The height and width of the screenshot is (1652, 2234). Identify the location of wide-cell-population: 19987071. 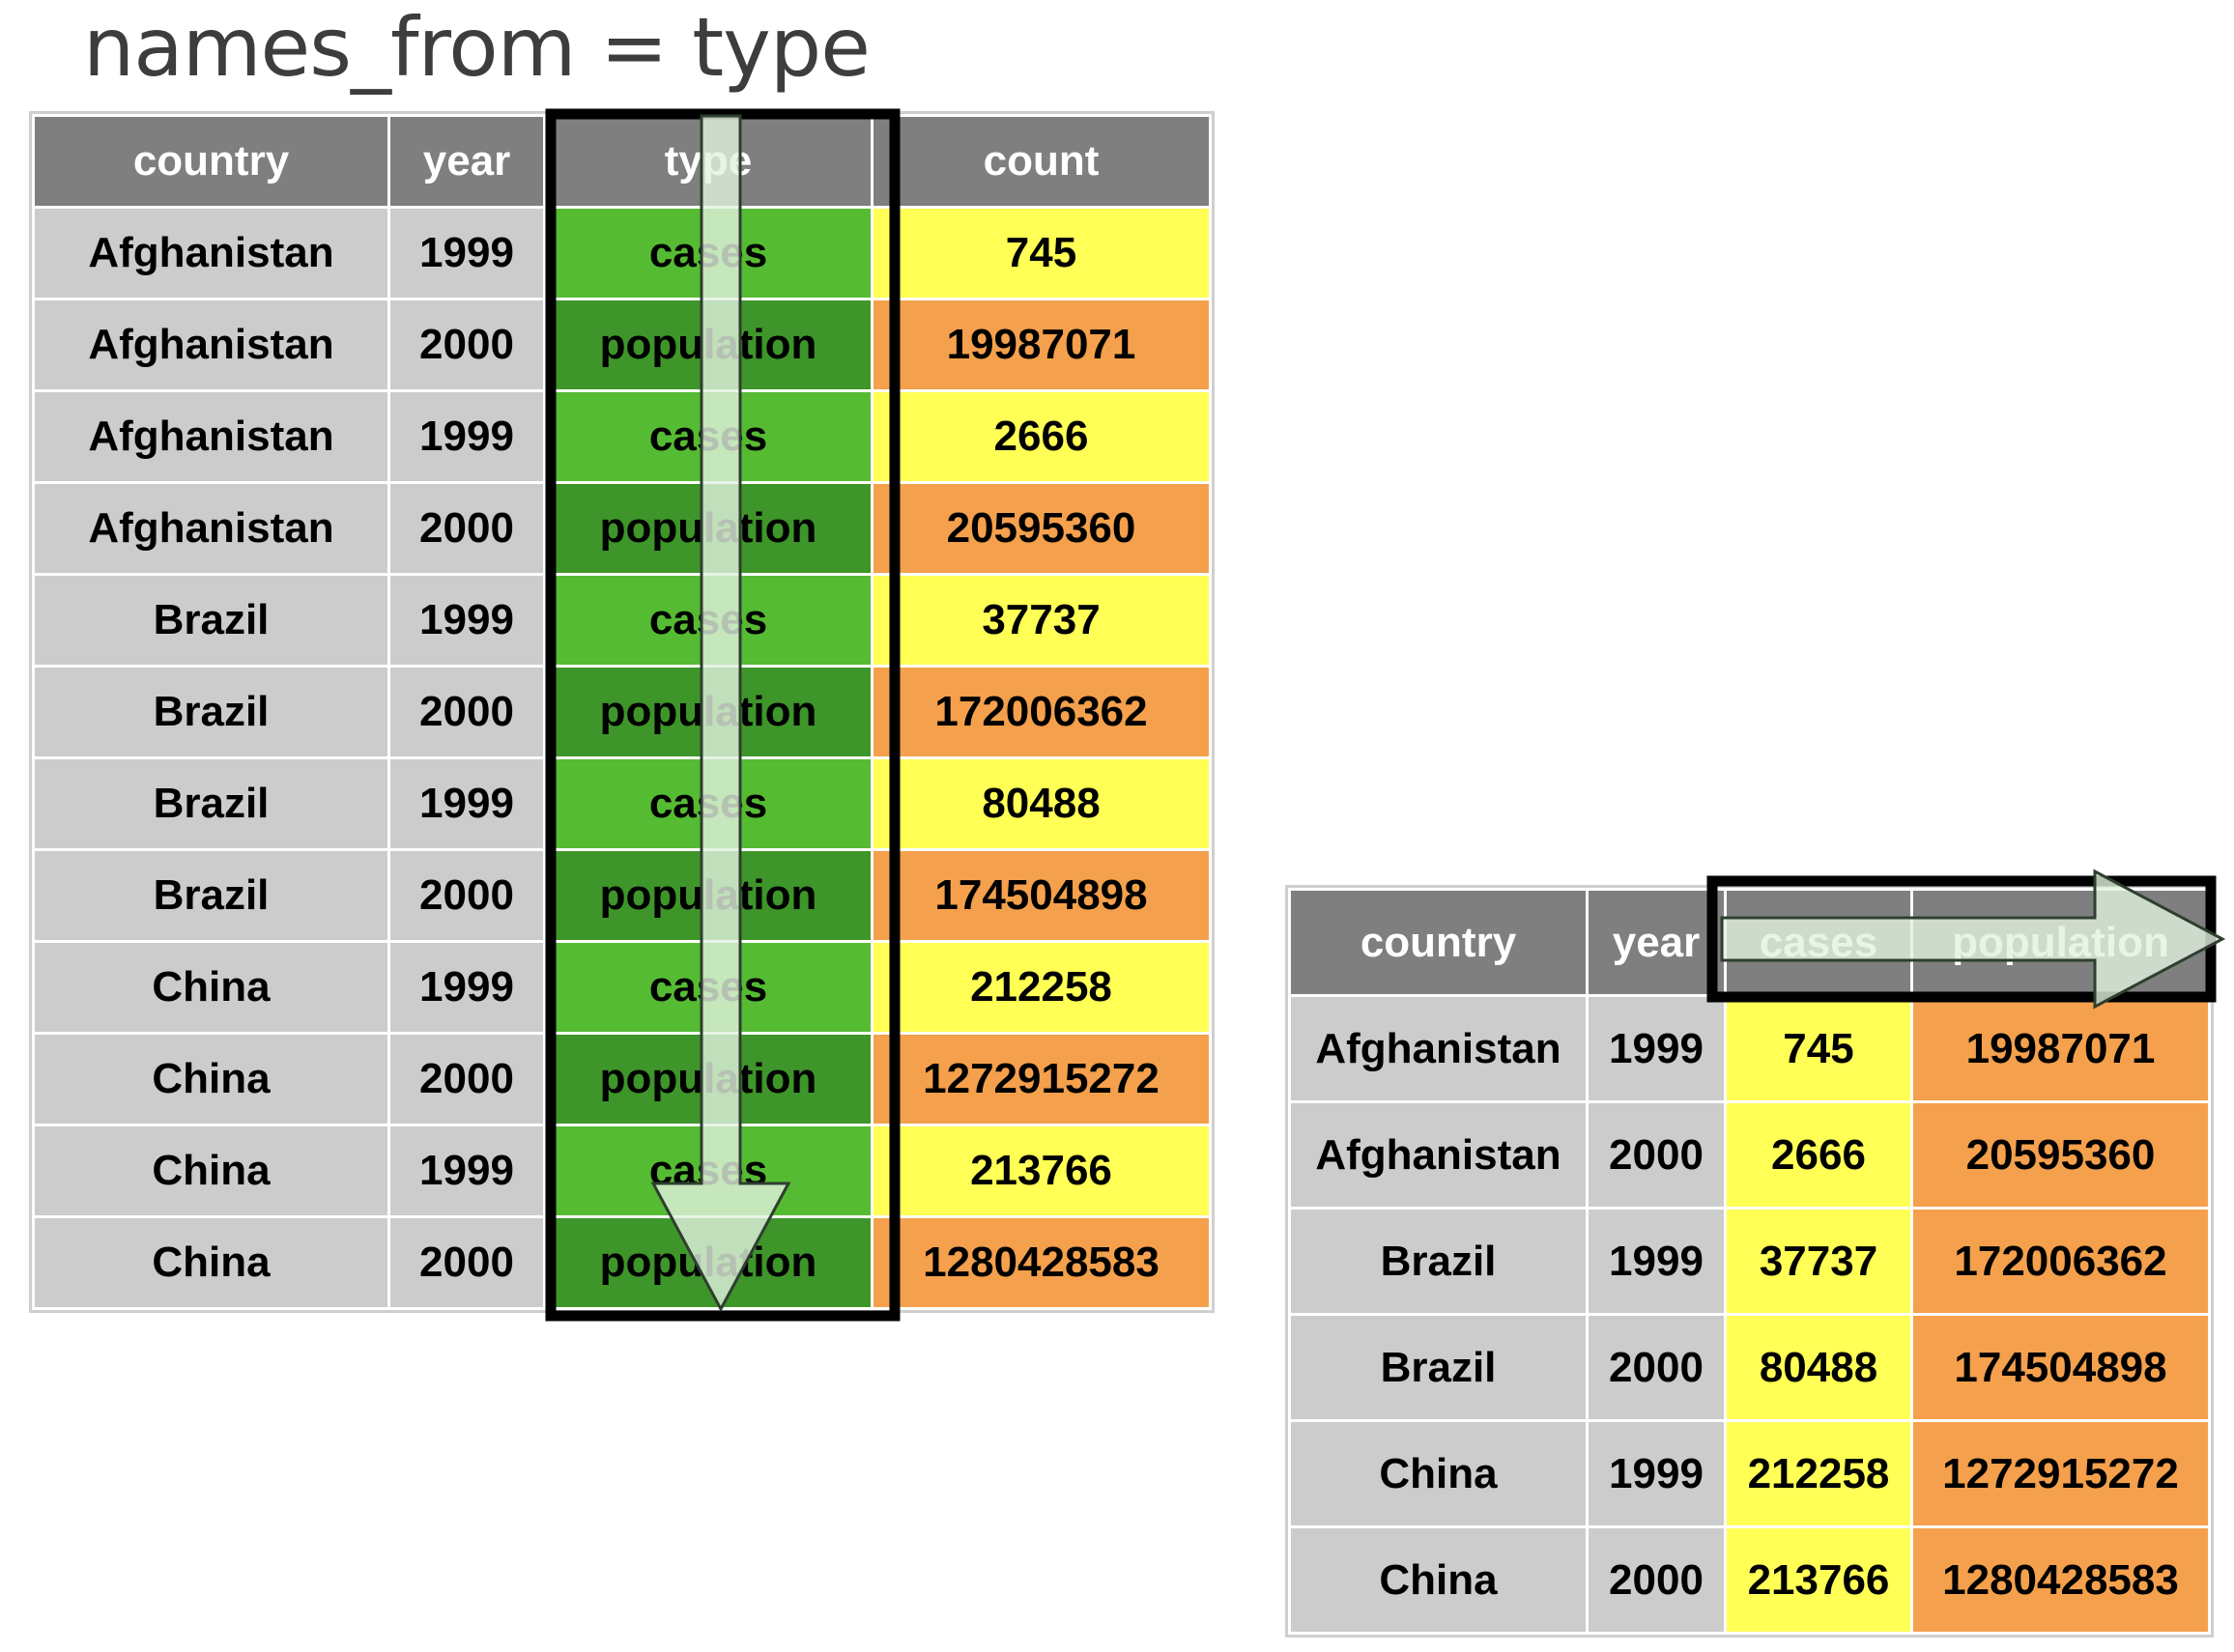
(2061, 1048).